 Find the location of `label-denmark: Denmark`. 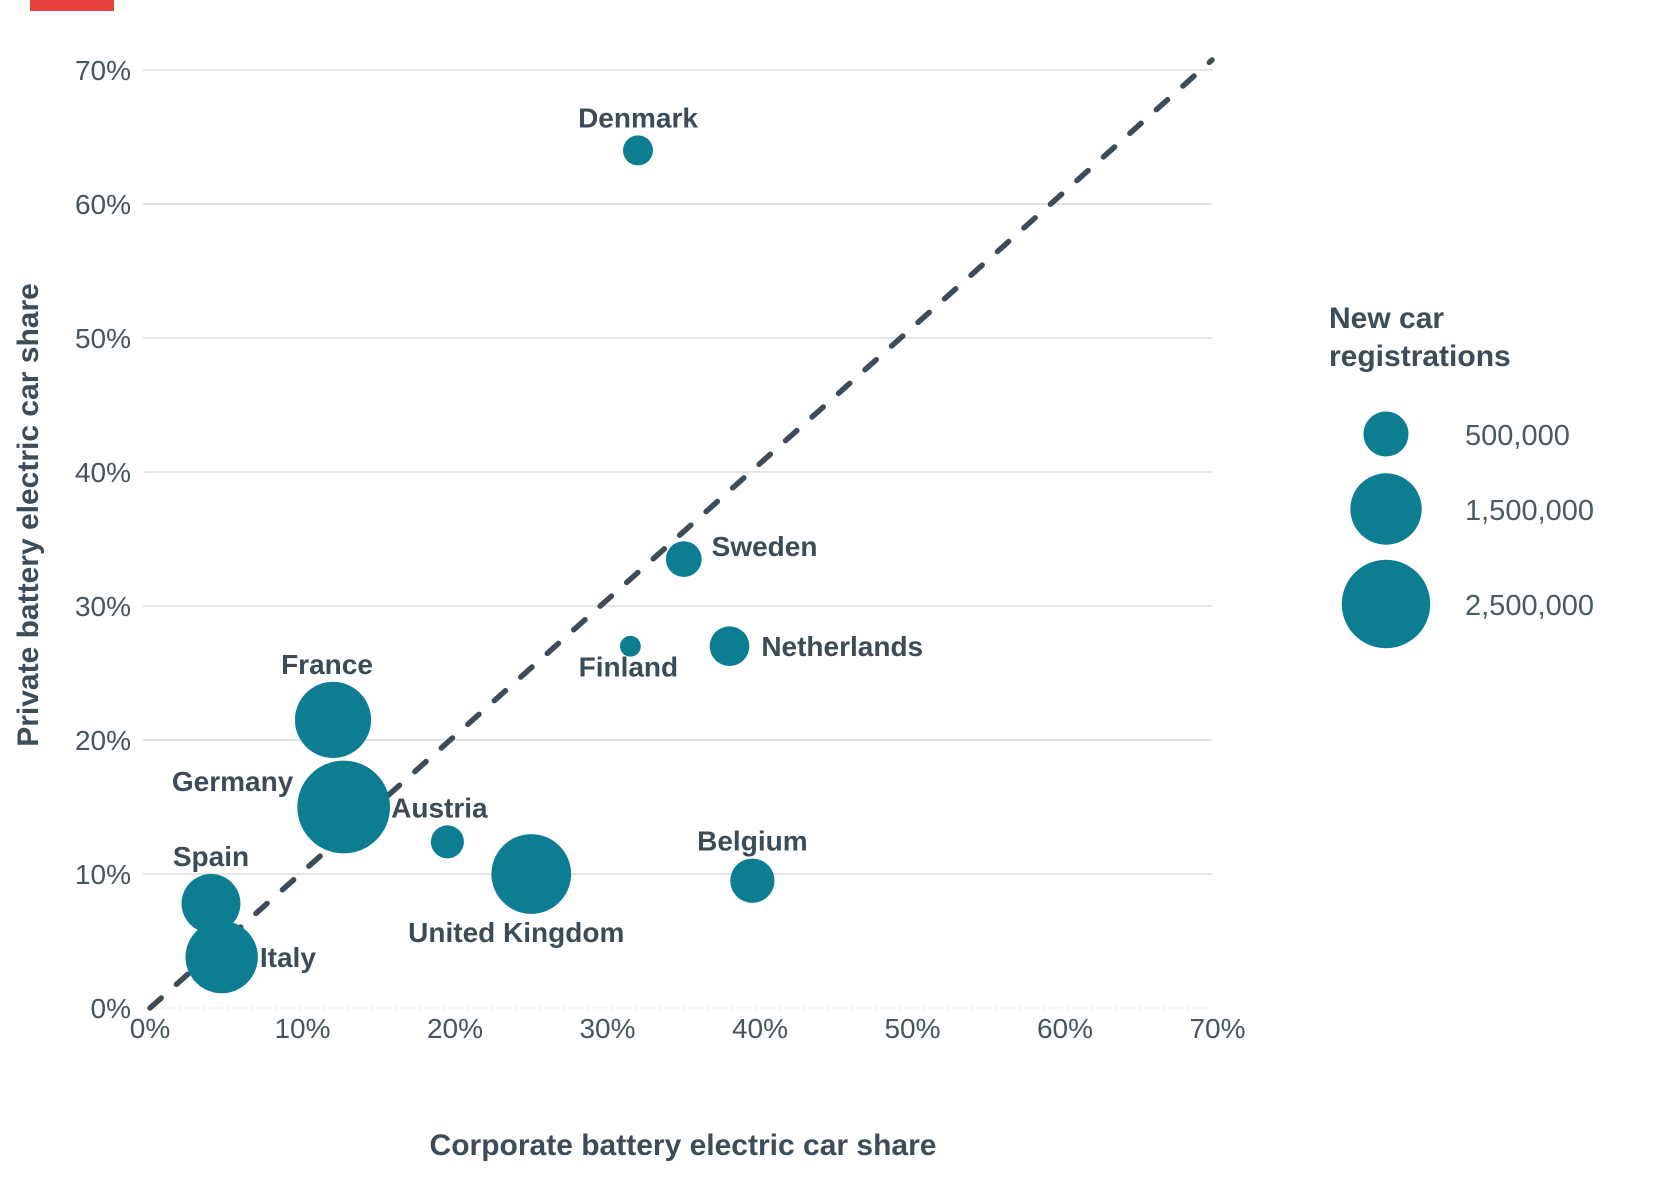

label-denmark: Denmark is located at coordinates (638, 117).